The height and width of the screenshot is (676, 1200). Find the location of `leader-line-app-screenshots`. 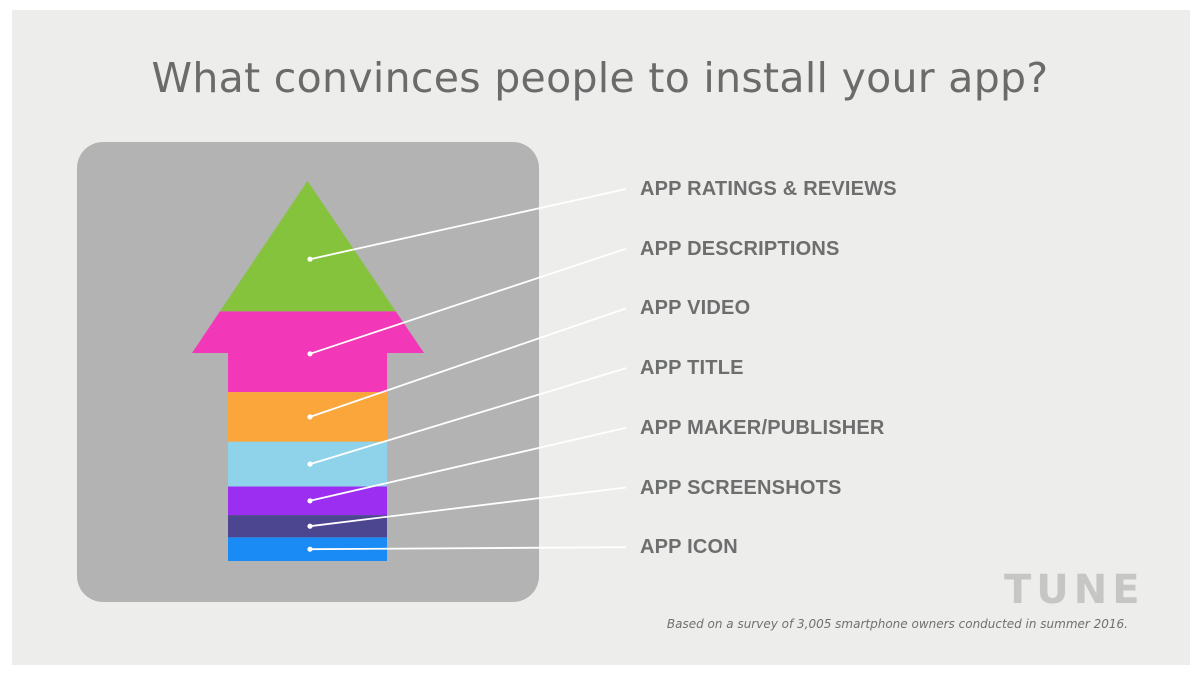

leader-line-app-screenshots is located at coordinates (468, 507).